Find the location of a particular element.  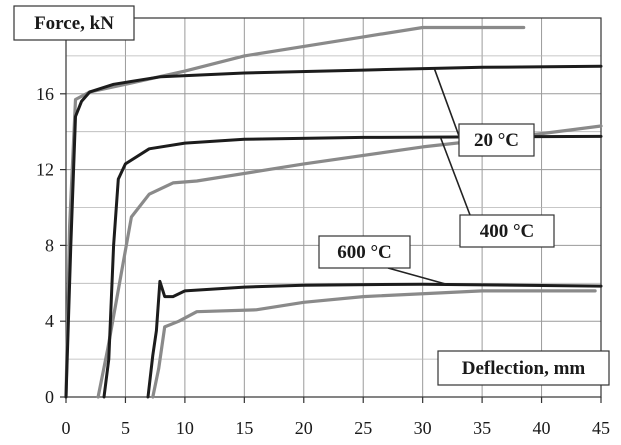

y-tick-label: 0 is located at coordinates (49, 397).